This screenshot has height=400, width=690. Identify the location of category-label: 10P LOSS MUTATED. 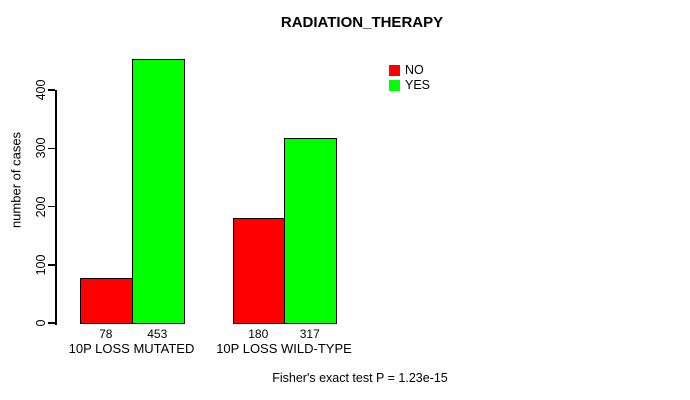
(131, 348).